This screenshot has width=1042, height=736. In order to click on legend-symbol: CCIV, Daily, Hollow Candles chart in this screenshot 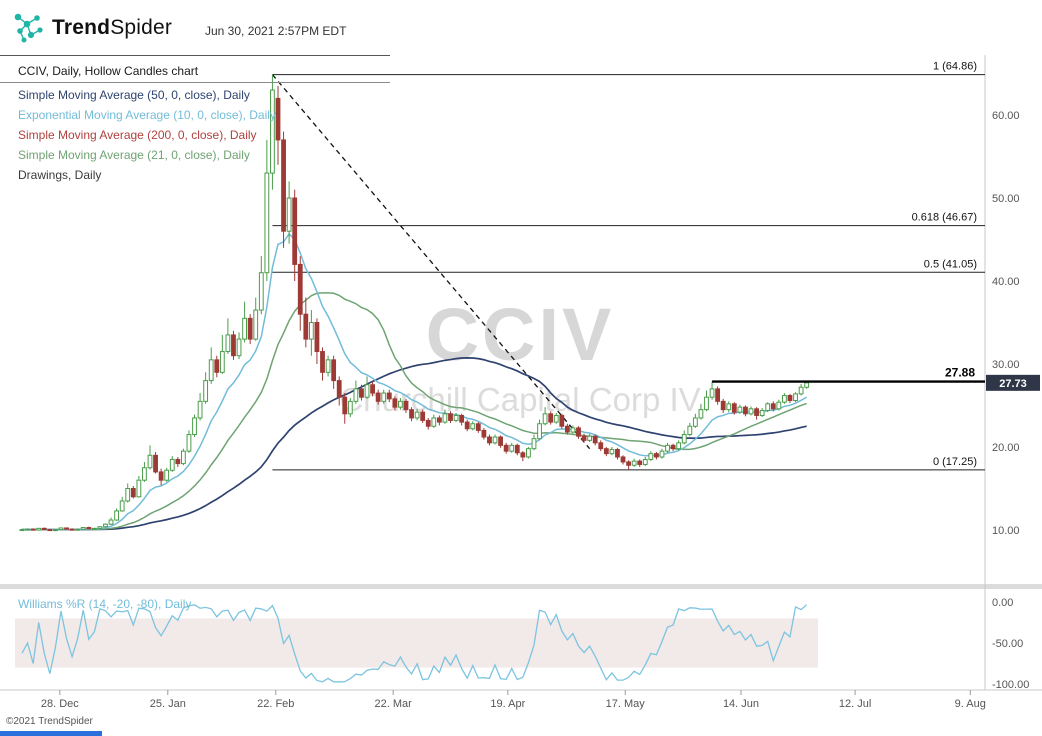, I will do `click(108, 71)`.